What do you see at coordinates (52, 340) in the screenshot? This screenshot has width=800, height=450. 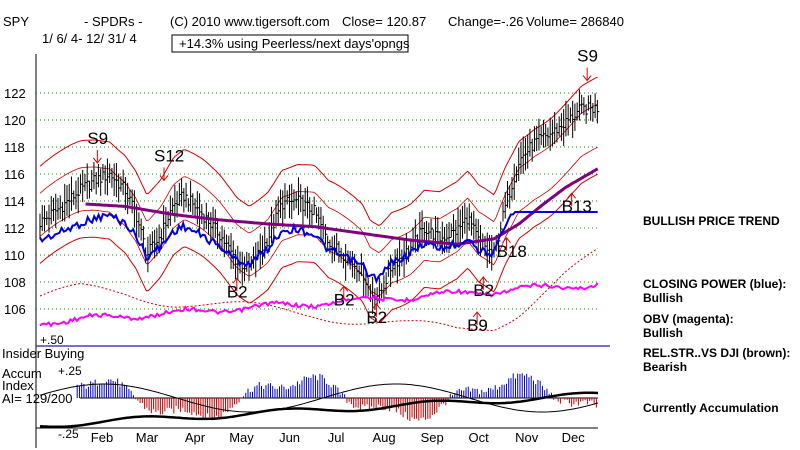 I see `insider-level: +.50` at bounding box center [52, 340].